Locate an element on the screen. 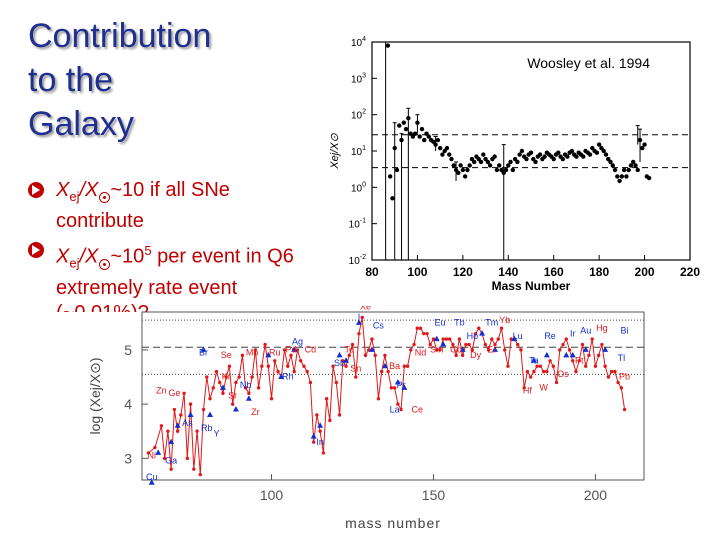  element-label: Yb is located at coordinates (504, 320).